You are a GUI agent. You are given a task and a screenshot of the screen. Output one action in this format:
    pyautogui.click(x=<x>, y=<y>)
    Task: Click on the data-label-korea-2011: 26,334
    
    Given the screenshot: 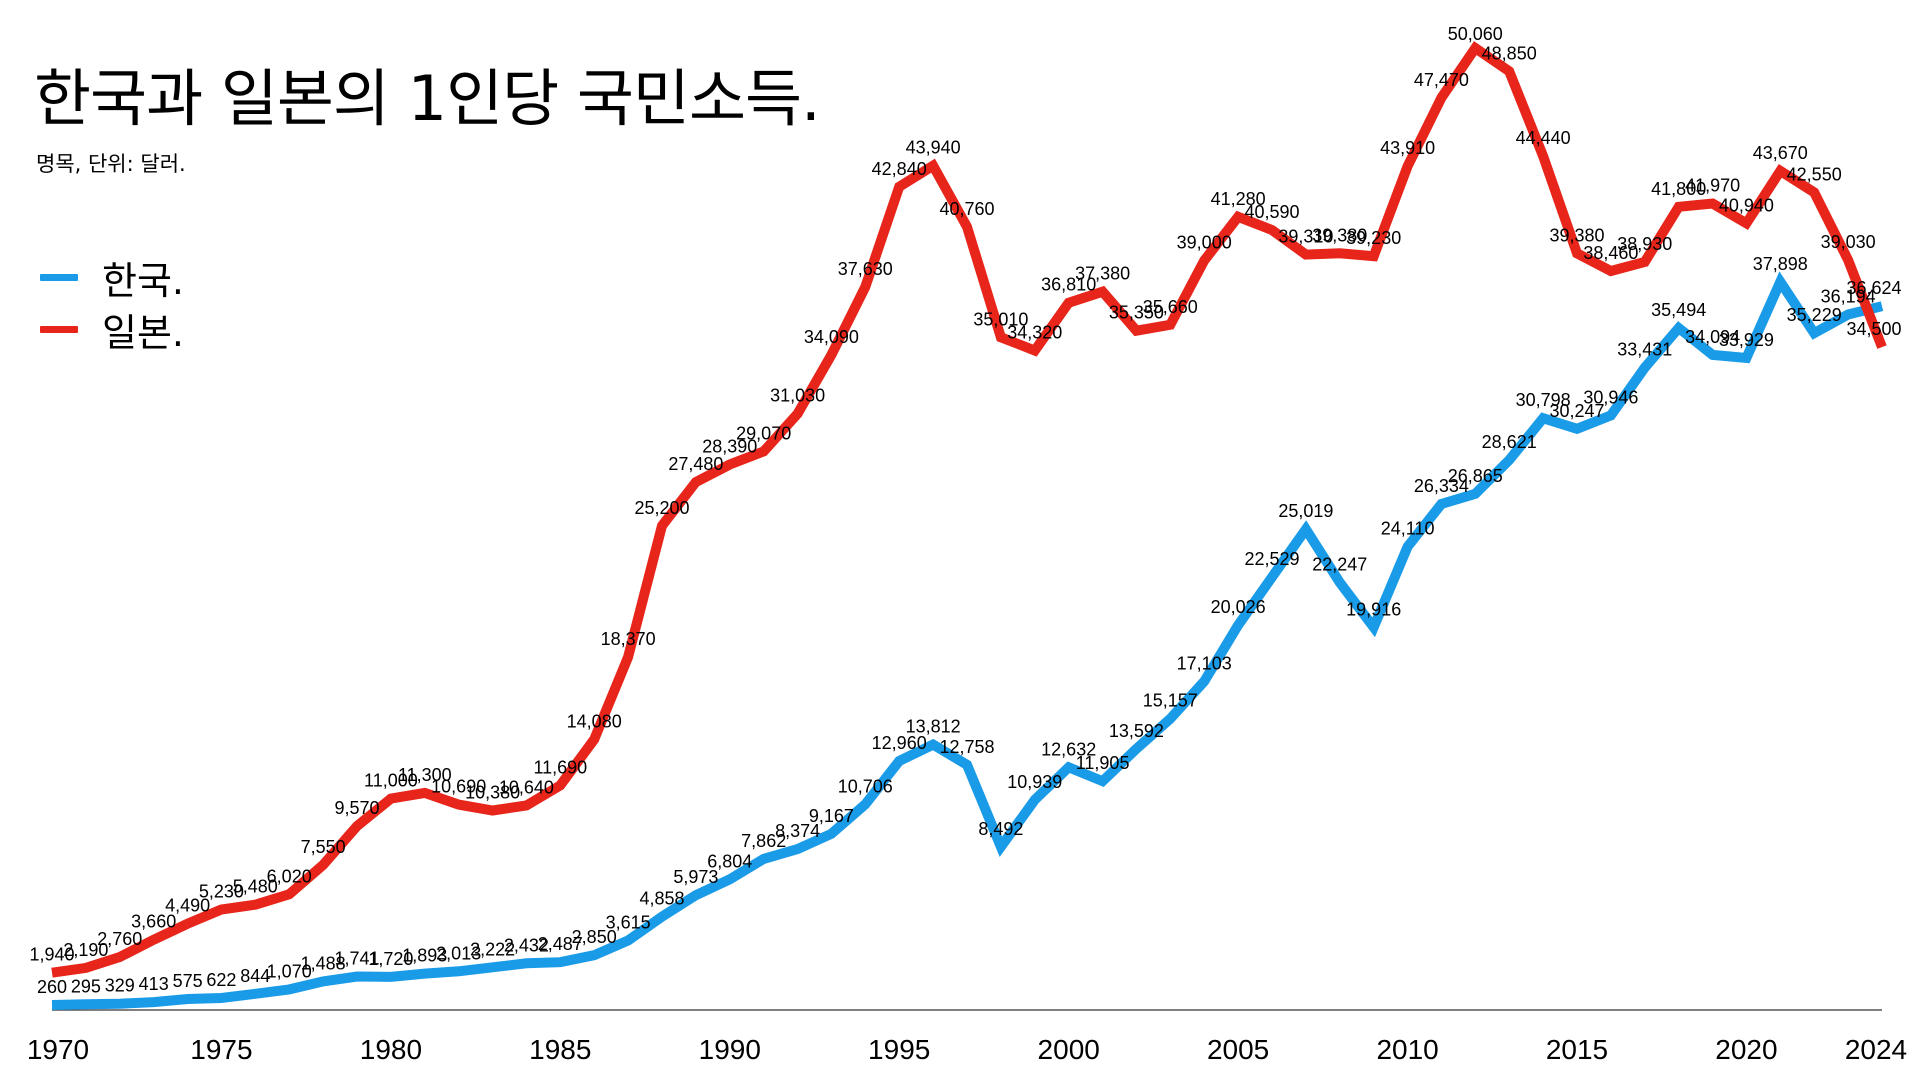 What is the action you would take?
    pyautogui.click(x=1441, y=486)
    